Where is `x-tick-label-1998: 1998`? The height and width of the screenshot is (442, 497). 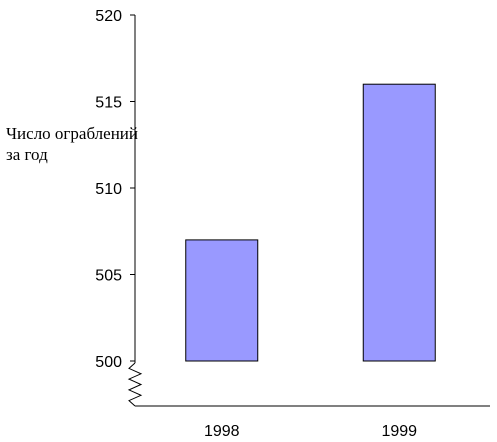 x-tick-label-1998: 1998 is located at coordinates (222, 431).